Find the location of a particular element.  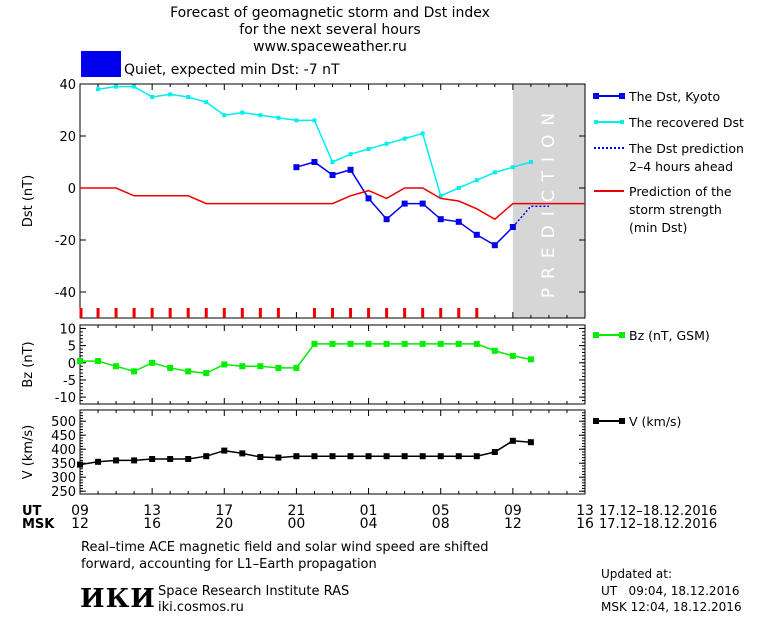

y-tick-label: 300 is located at coordinates (63, 478).